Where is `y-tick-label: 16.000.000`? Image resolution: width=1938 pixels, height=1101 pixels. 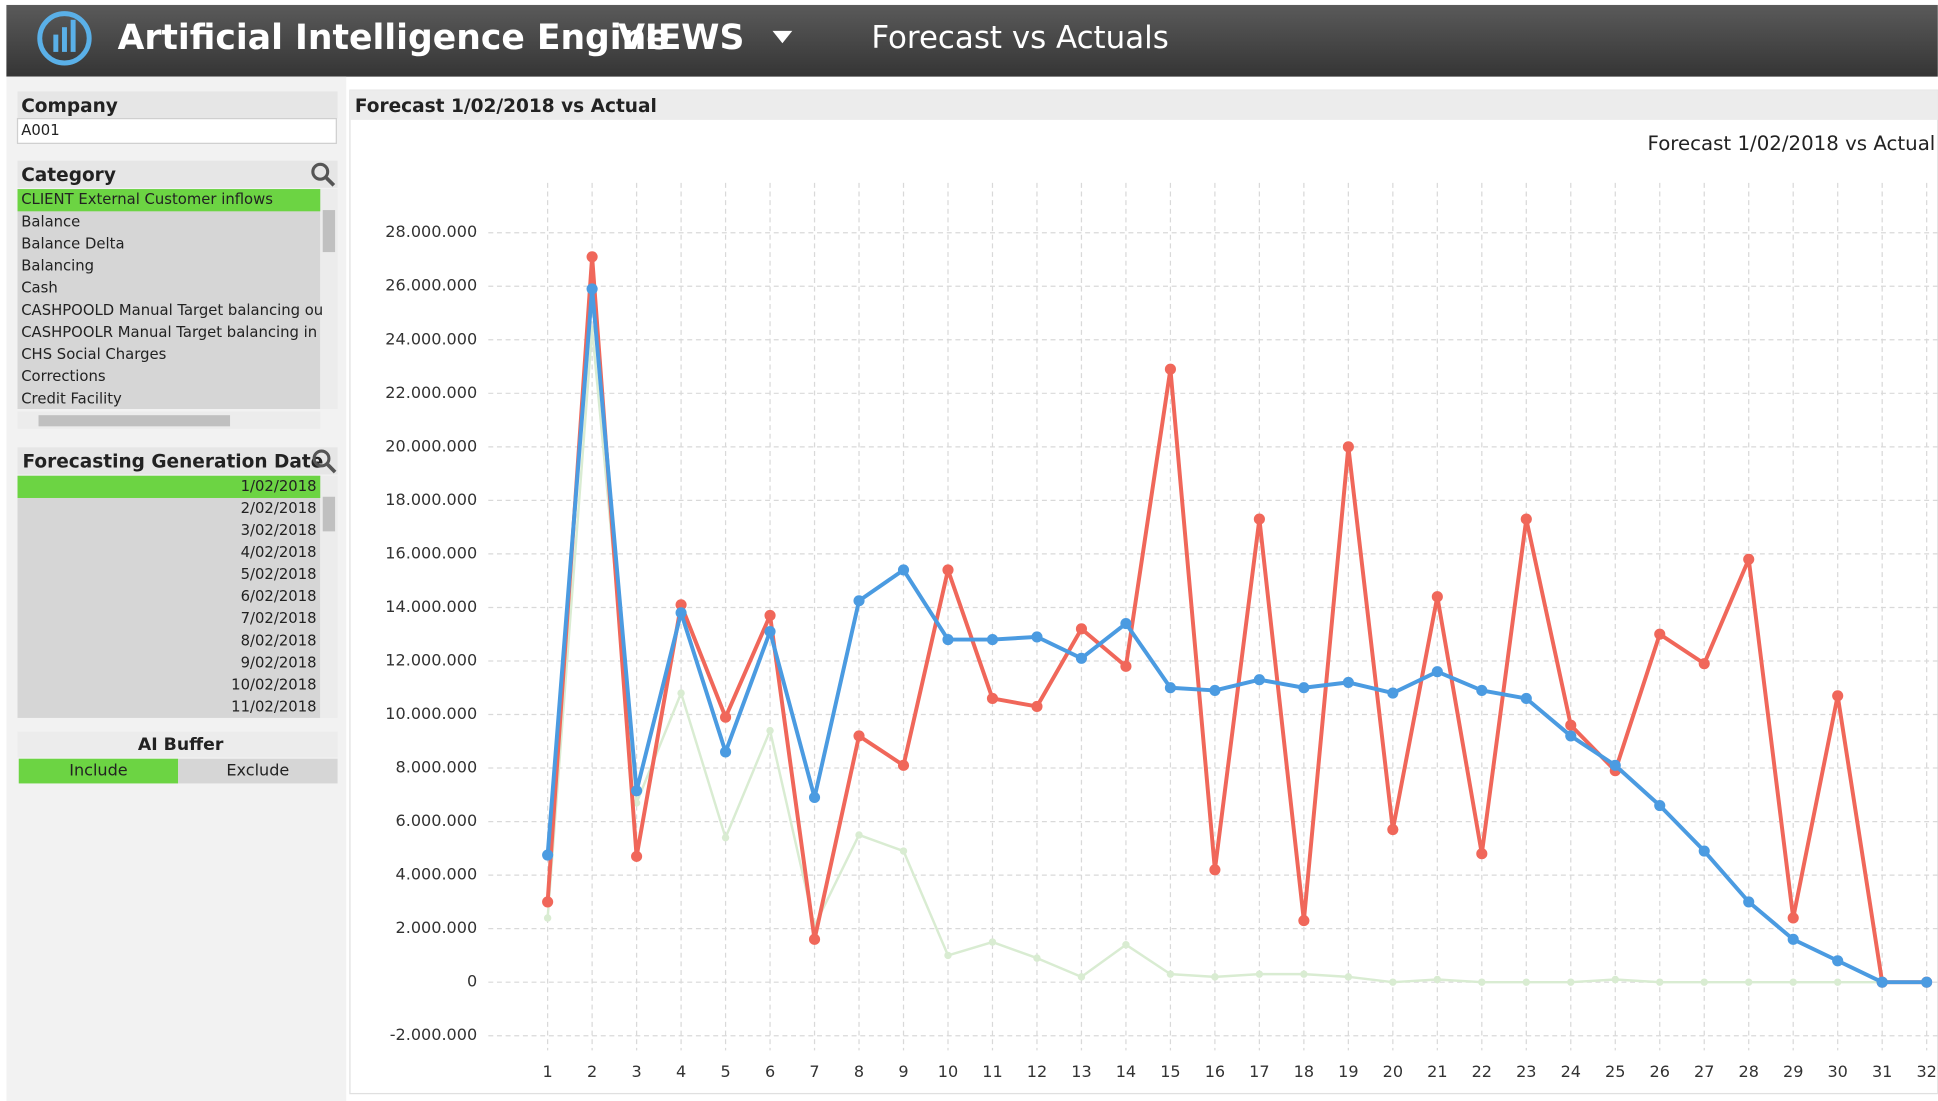 y-tick-label: 16.000.000 is located at coordinates (431, 552).